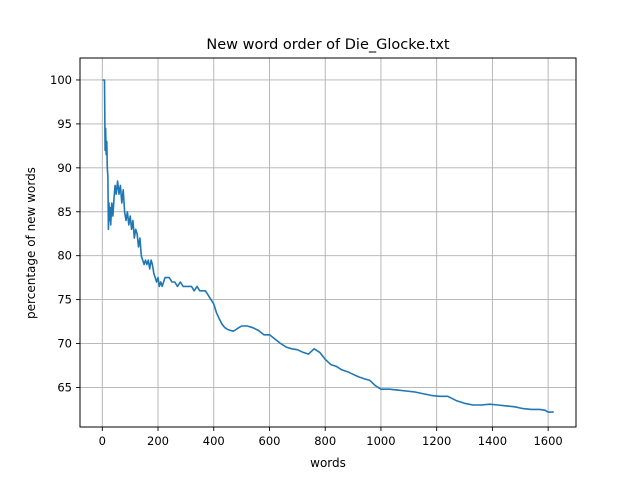 The width and height of the screenshot is (640, 480). What do you see at coordinates (214, 441) in the screenshot?
I see `x-tick-label: 400` at bounding box center [214, 441].